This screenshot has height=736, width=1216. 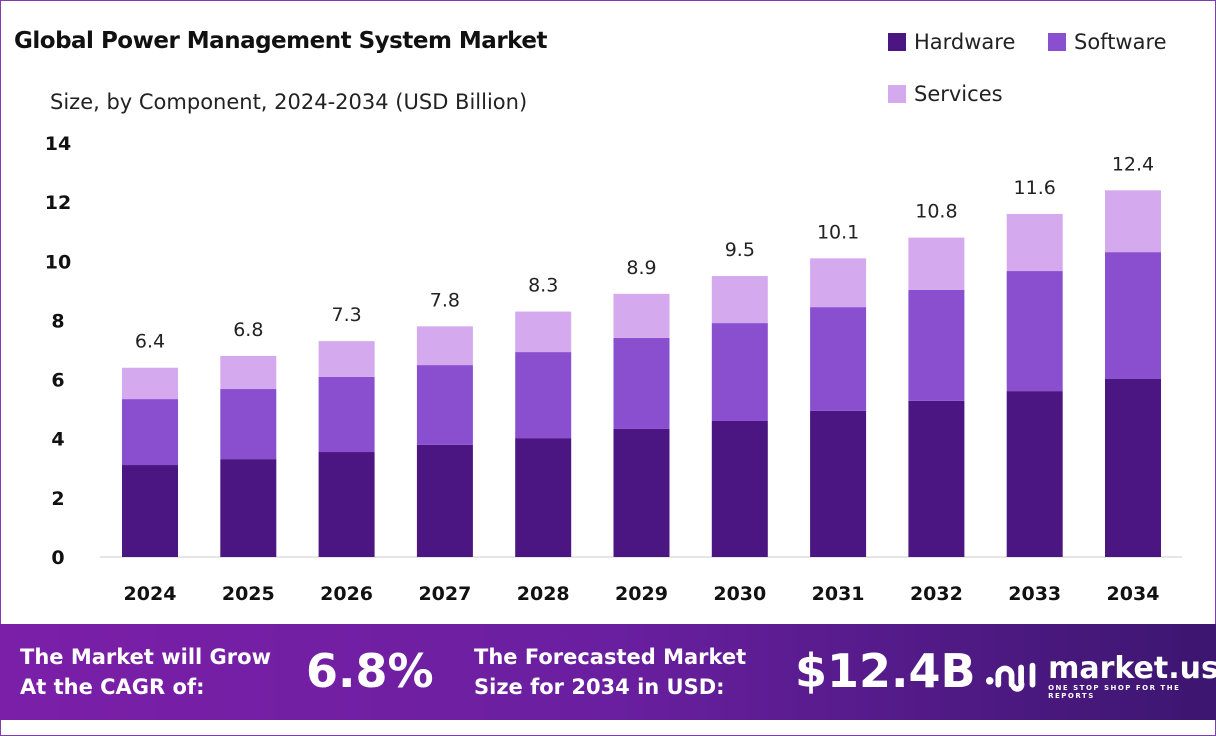 I want to click on bar-total-label: 6.8, so click(x=248, y=330).